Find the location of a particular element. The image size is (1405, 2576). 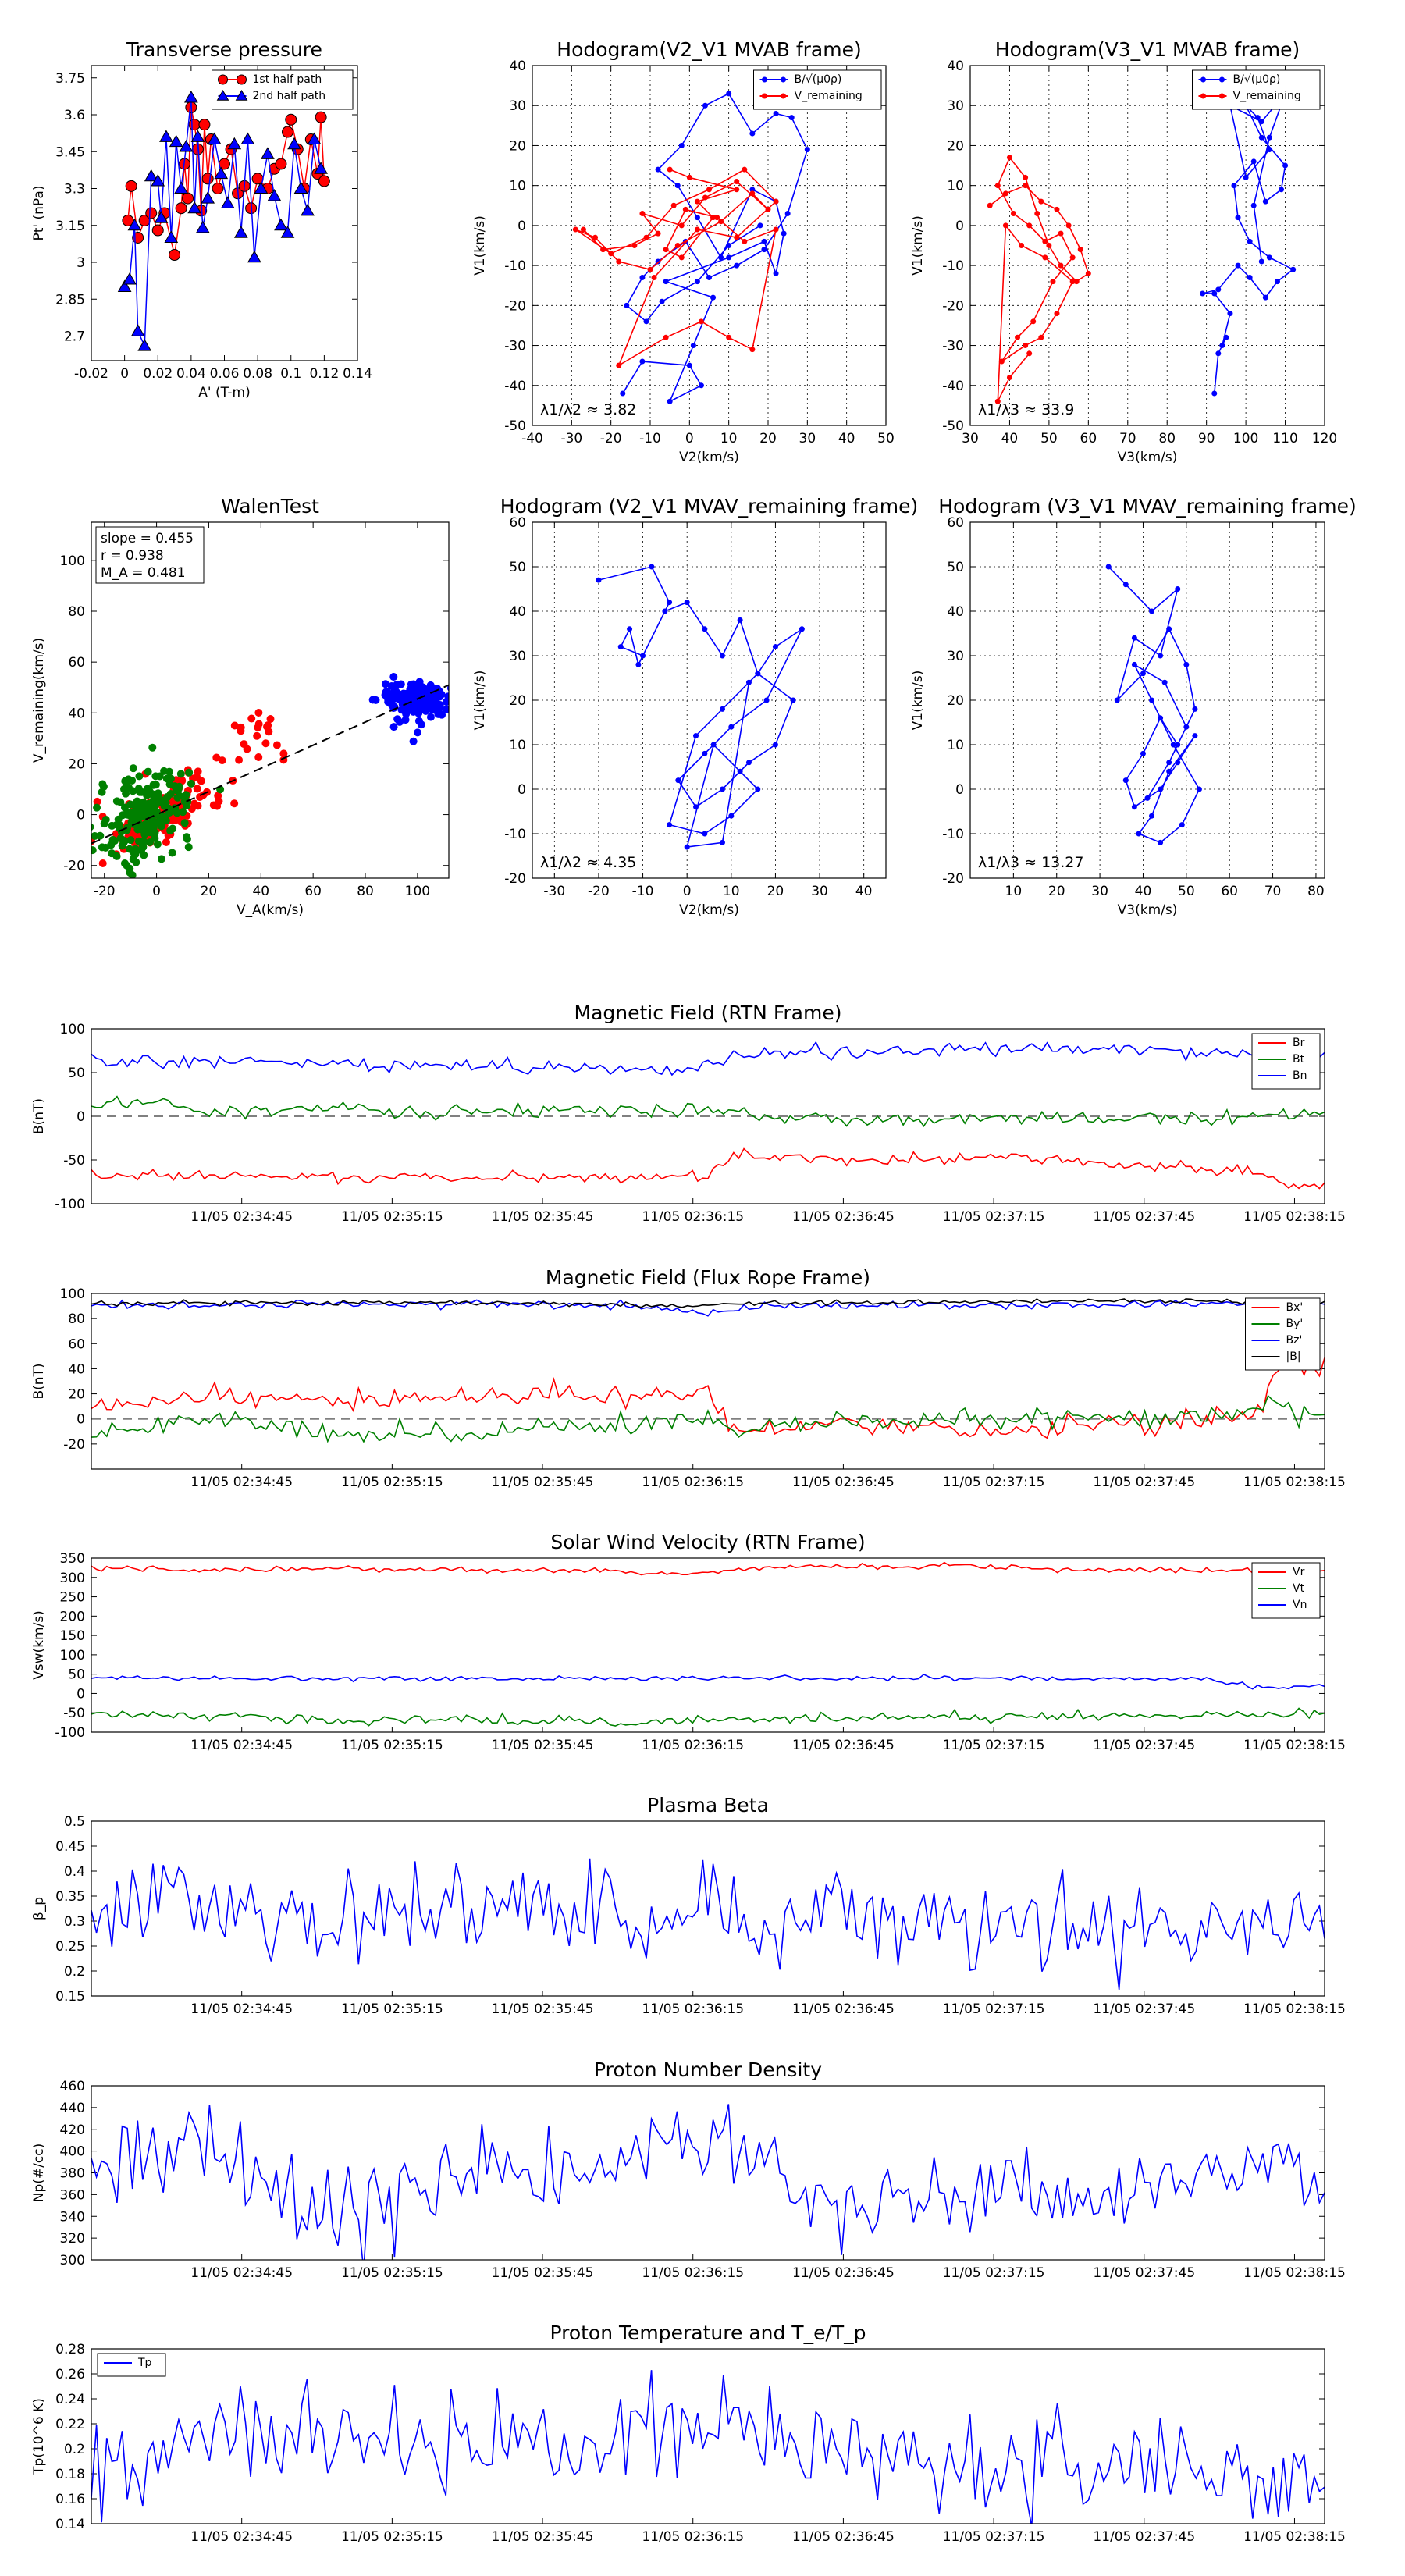

legend: B/√(μ0ρ) V_remaining is located at coordinates (1256, 89).